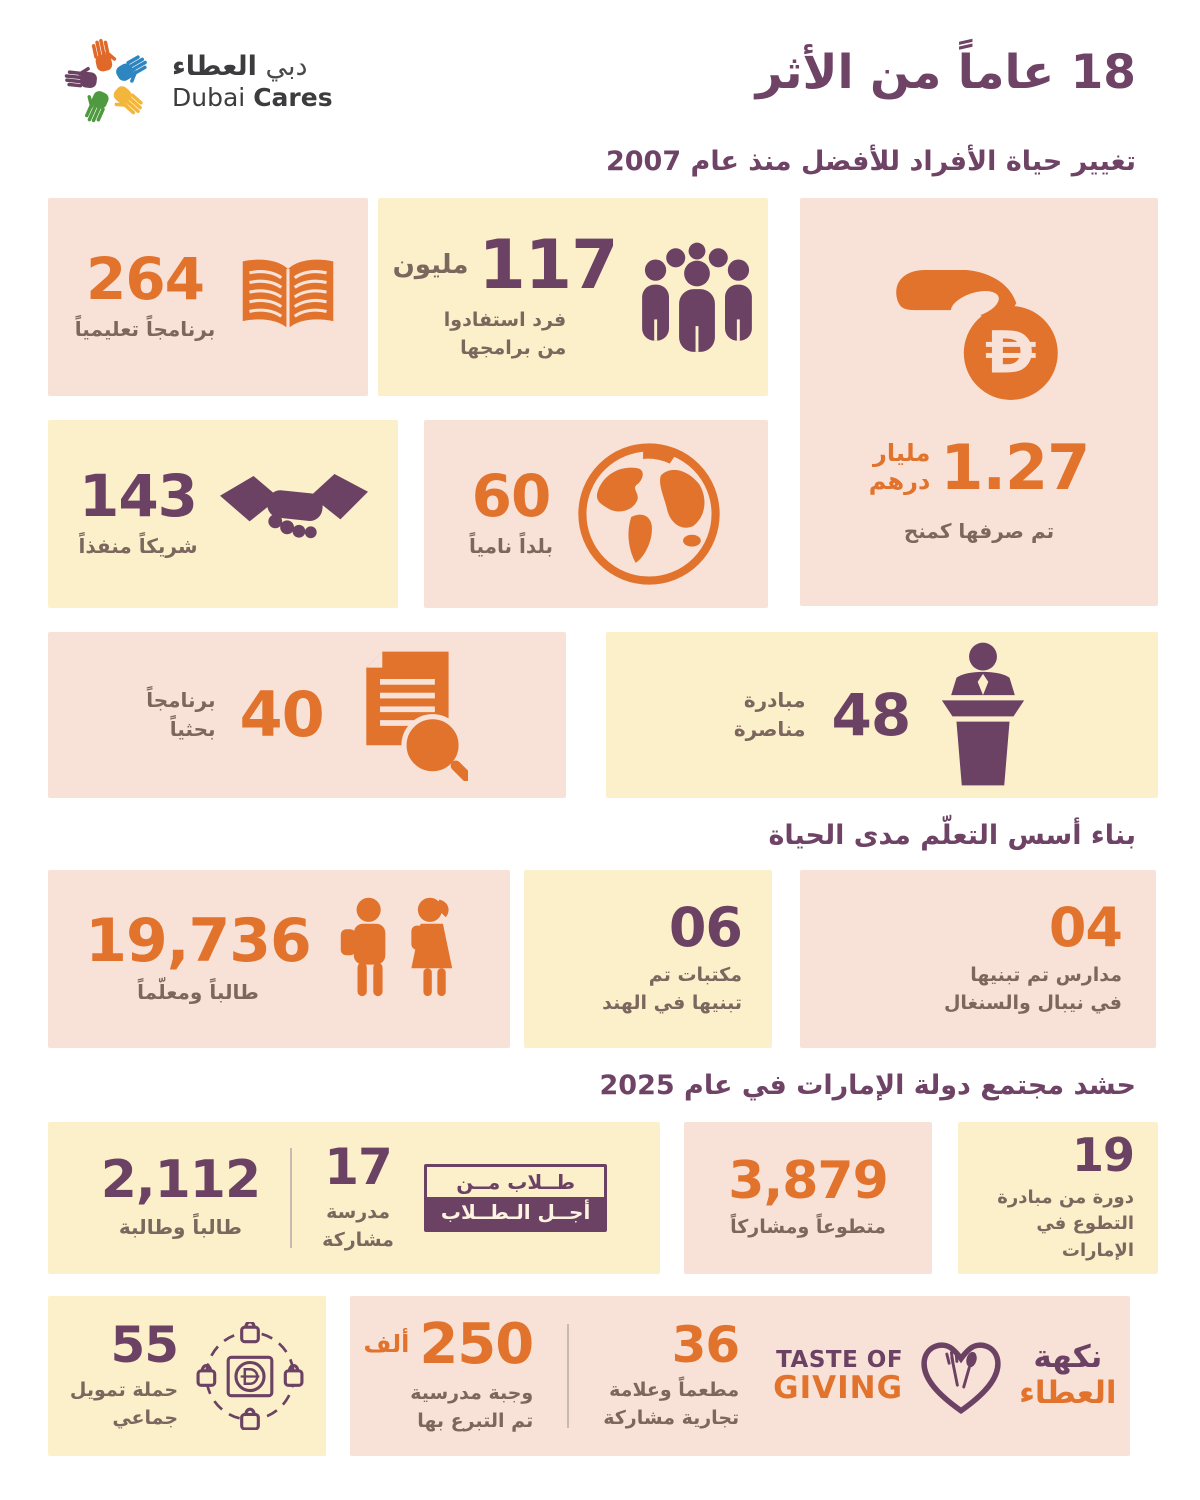 The width and height of the screenshot is (1200, 1500). I want to click on stat-label: دورة من مبادرة التطوع في الإمارات, so click(1065, 1224).